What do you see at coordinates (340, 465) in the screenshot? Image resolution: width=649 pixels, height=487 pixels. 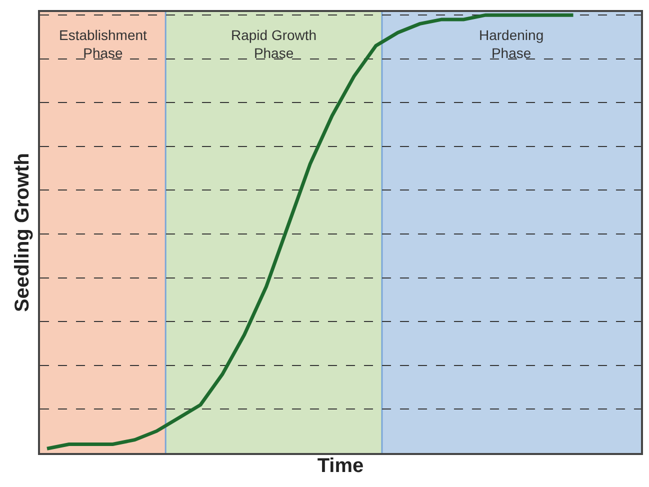 I see `x-axis-title: Time` at bounding box center [340, 465].